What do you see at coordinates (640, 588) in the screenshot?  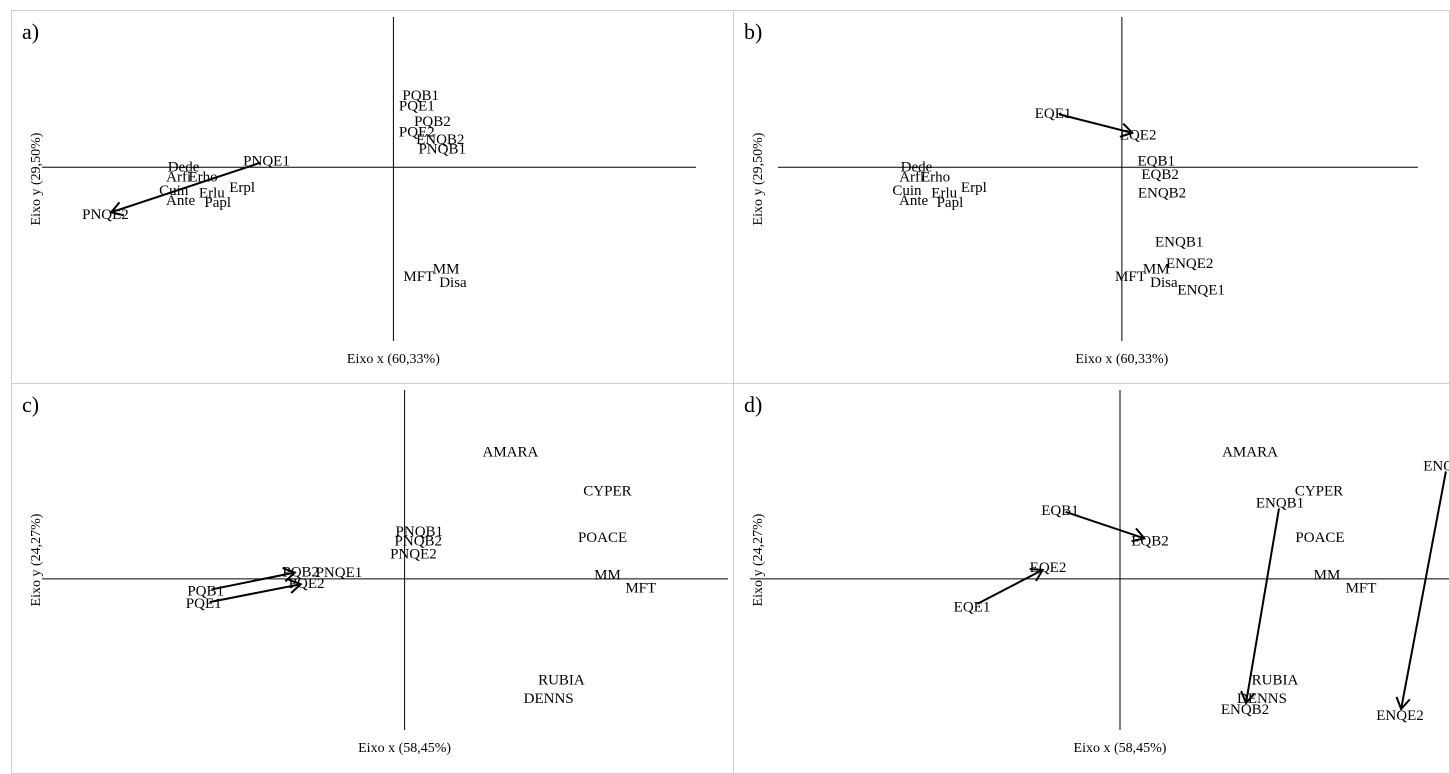 I see `panel-c-point-mft: MFT` at bounding box center [640, 588].